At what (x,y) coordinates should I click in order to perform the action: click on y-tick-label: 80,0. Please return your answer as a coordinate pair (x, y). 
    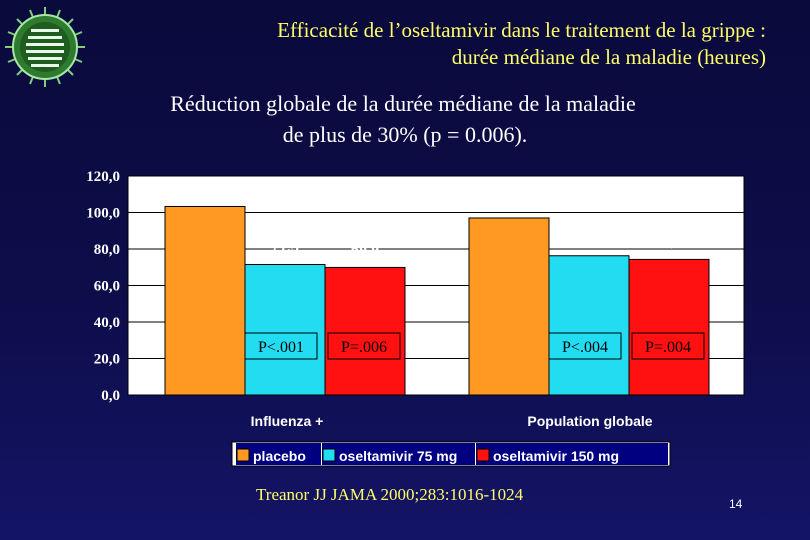
    Looking at the image, I should click on (107, 250).